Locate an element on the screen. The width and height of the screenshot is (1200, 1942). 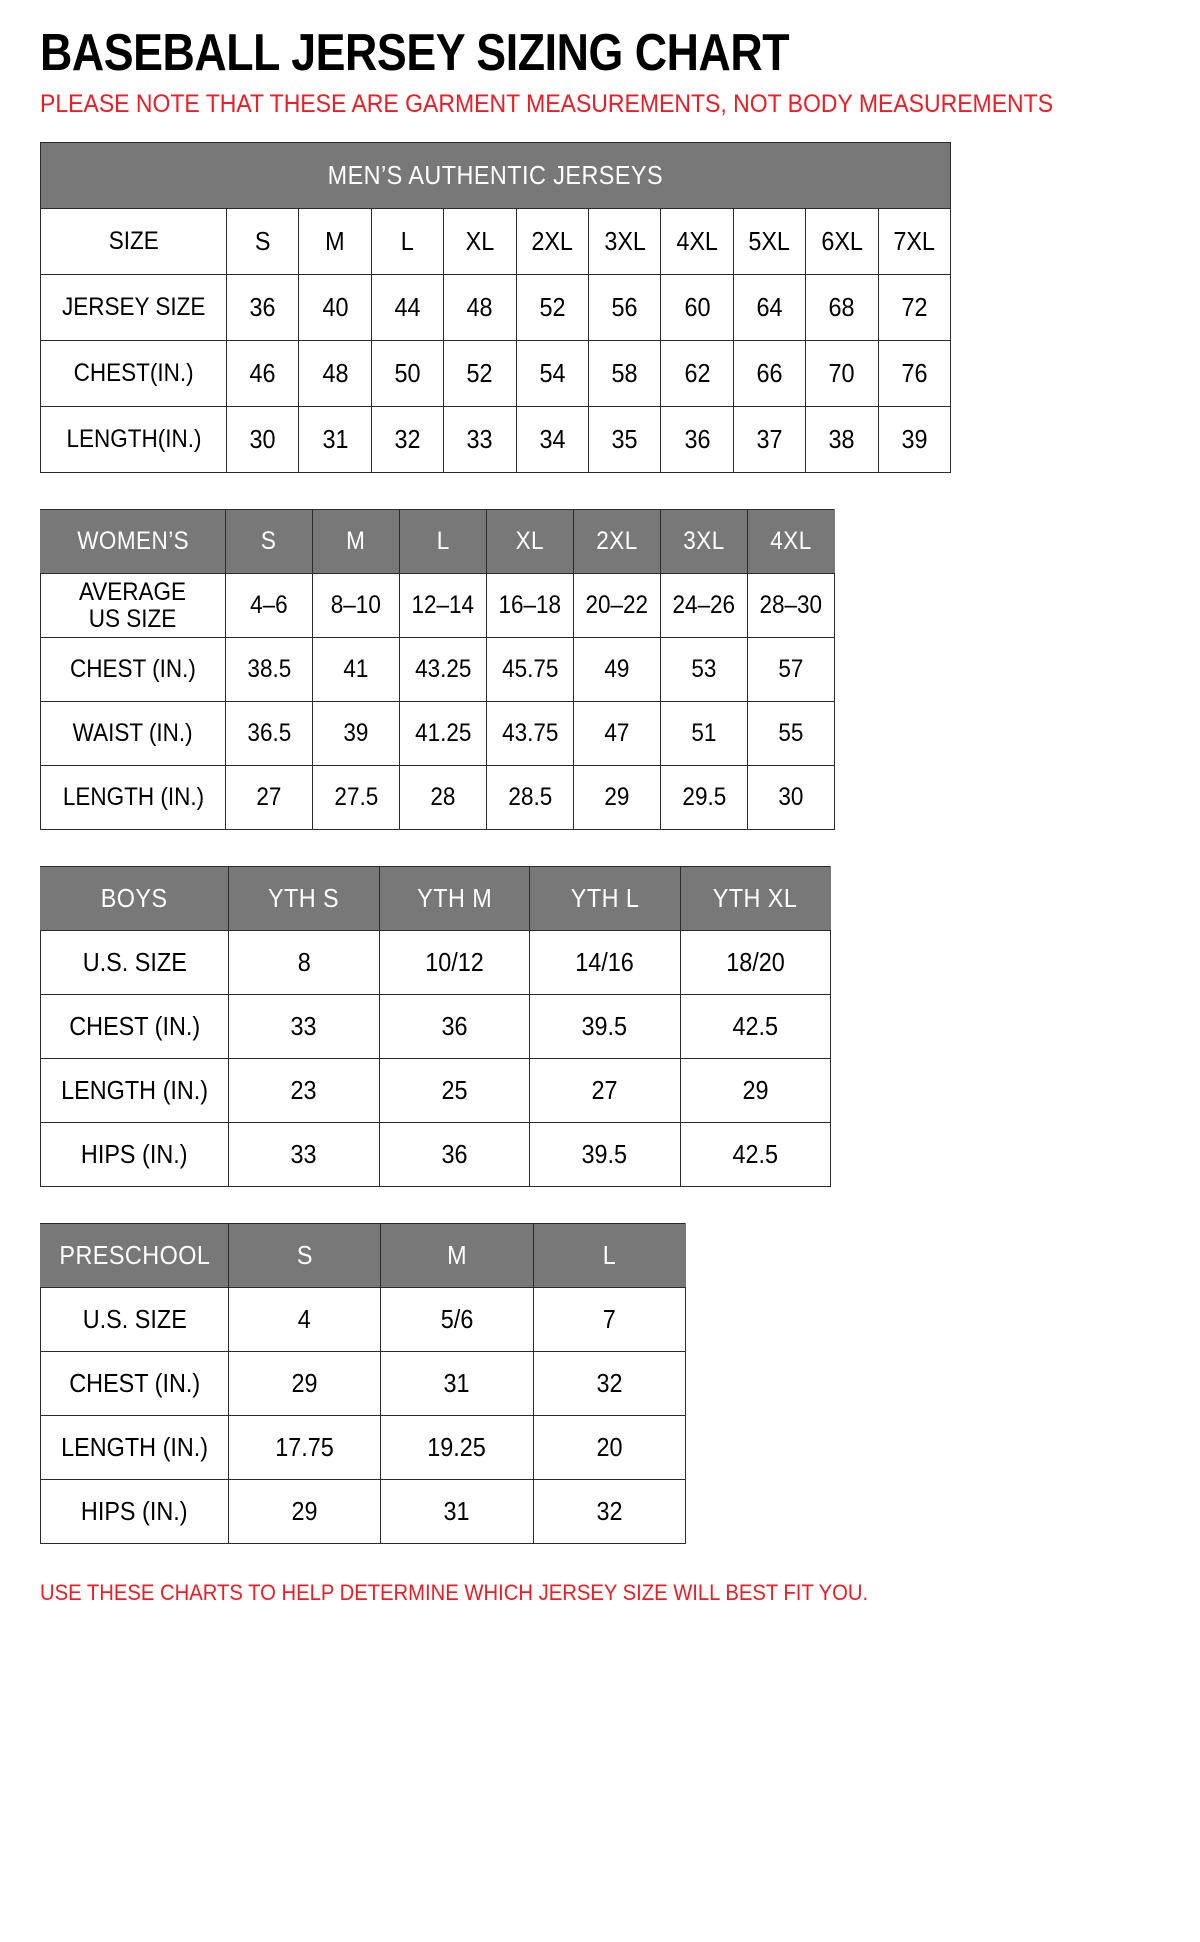
table-cell: 38.5 is located at coordinates (269, 670).